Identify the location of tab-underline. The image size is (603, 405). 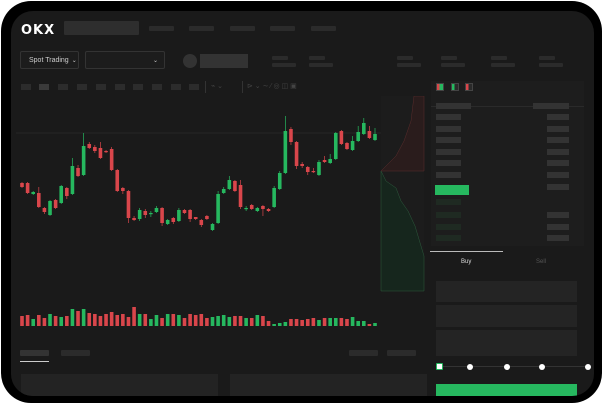
(466, 251).